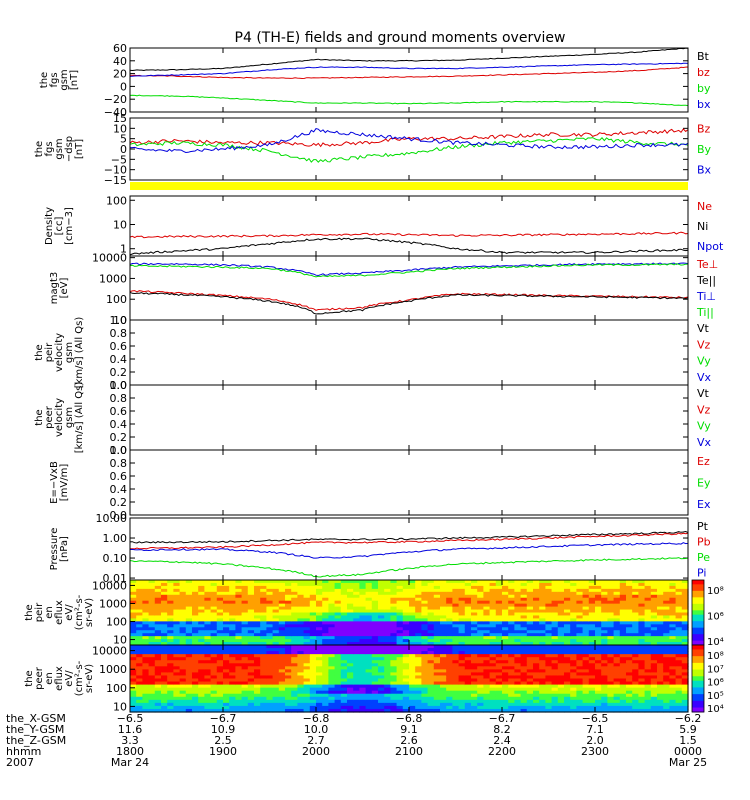  I want to click on y-axis-label-line: velocity, so click(59, 417).